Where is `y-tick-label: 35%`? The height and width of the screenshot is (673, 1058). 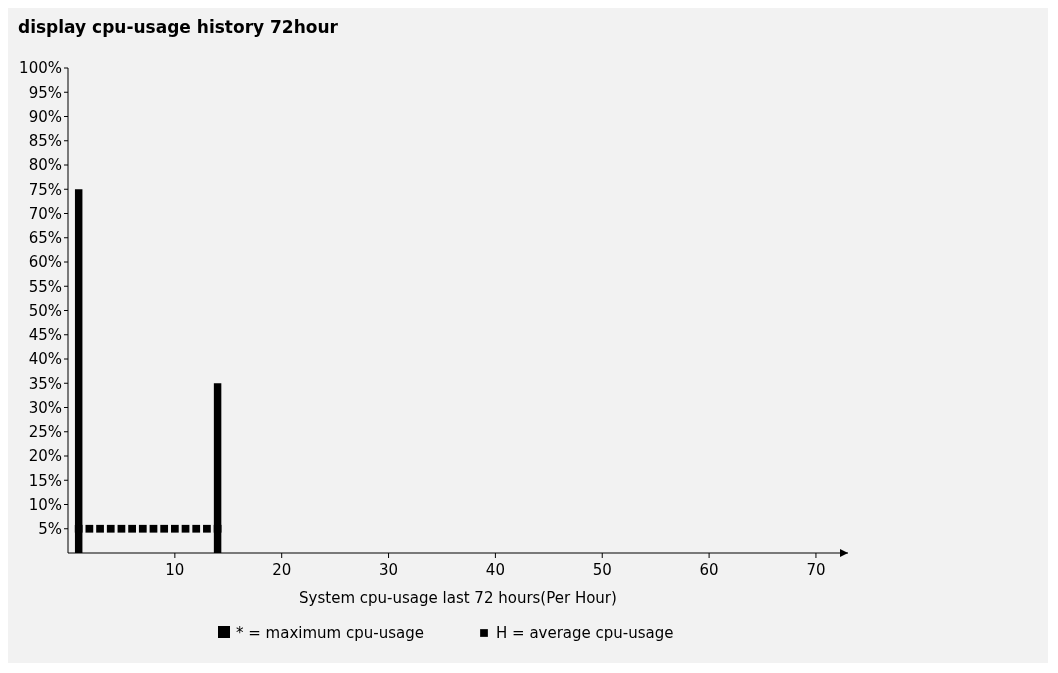
y-tick-label: 35% is located at coordinates (45, 383).